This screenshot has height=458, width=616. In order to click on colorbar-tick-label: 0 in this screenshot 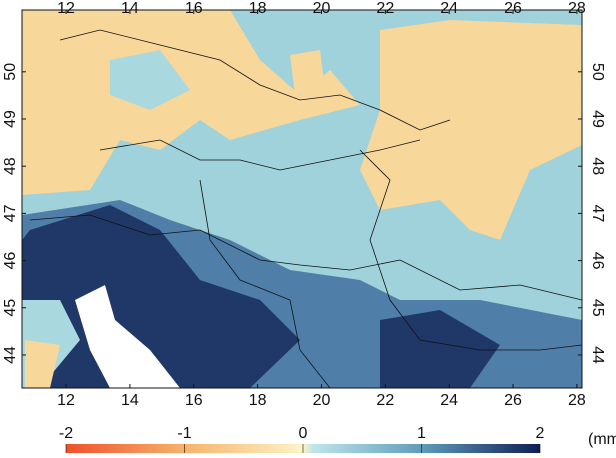, I will do `click(303, 433)`.